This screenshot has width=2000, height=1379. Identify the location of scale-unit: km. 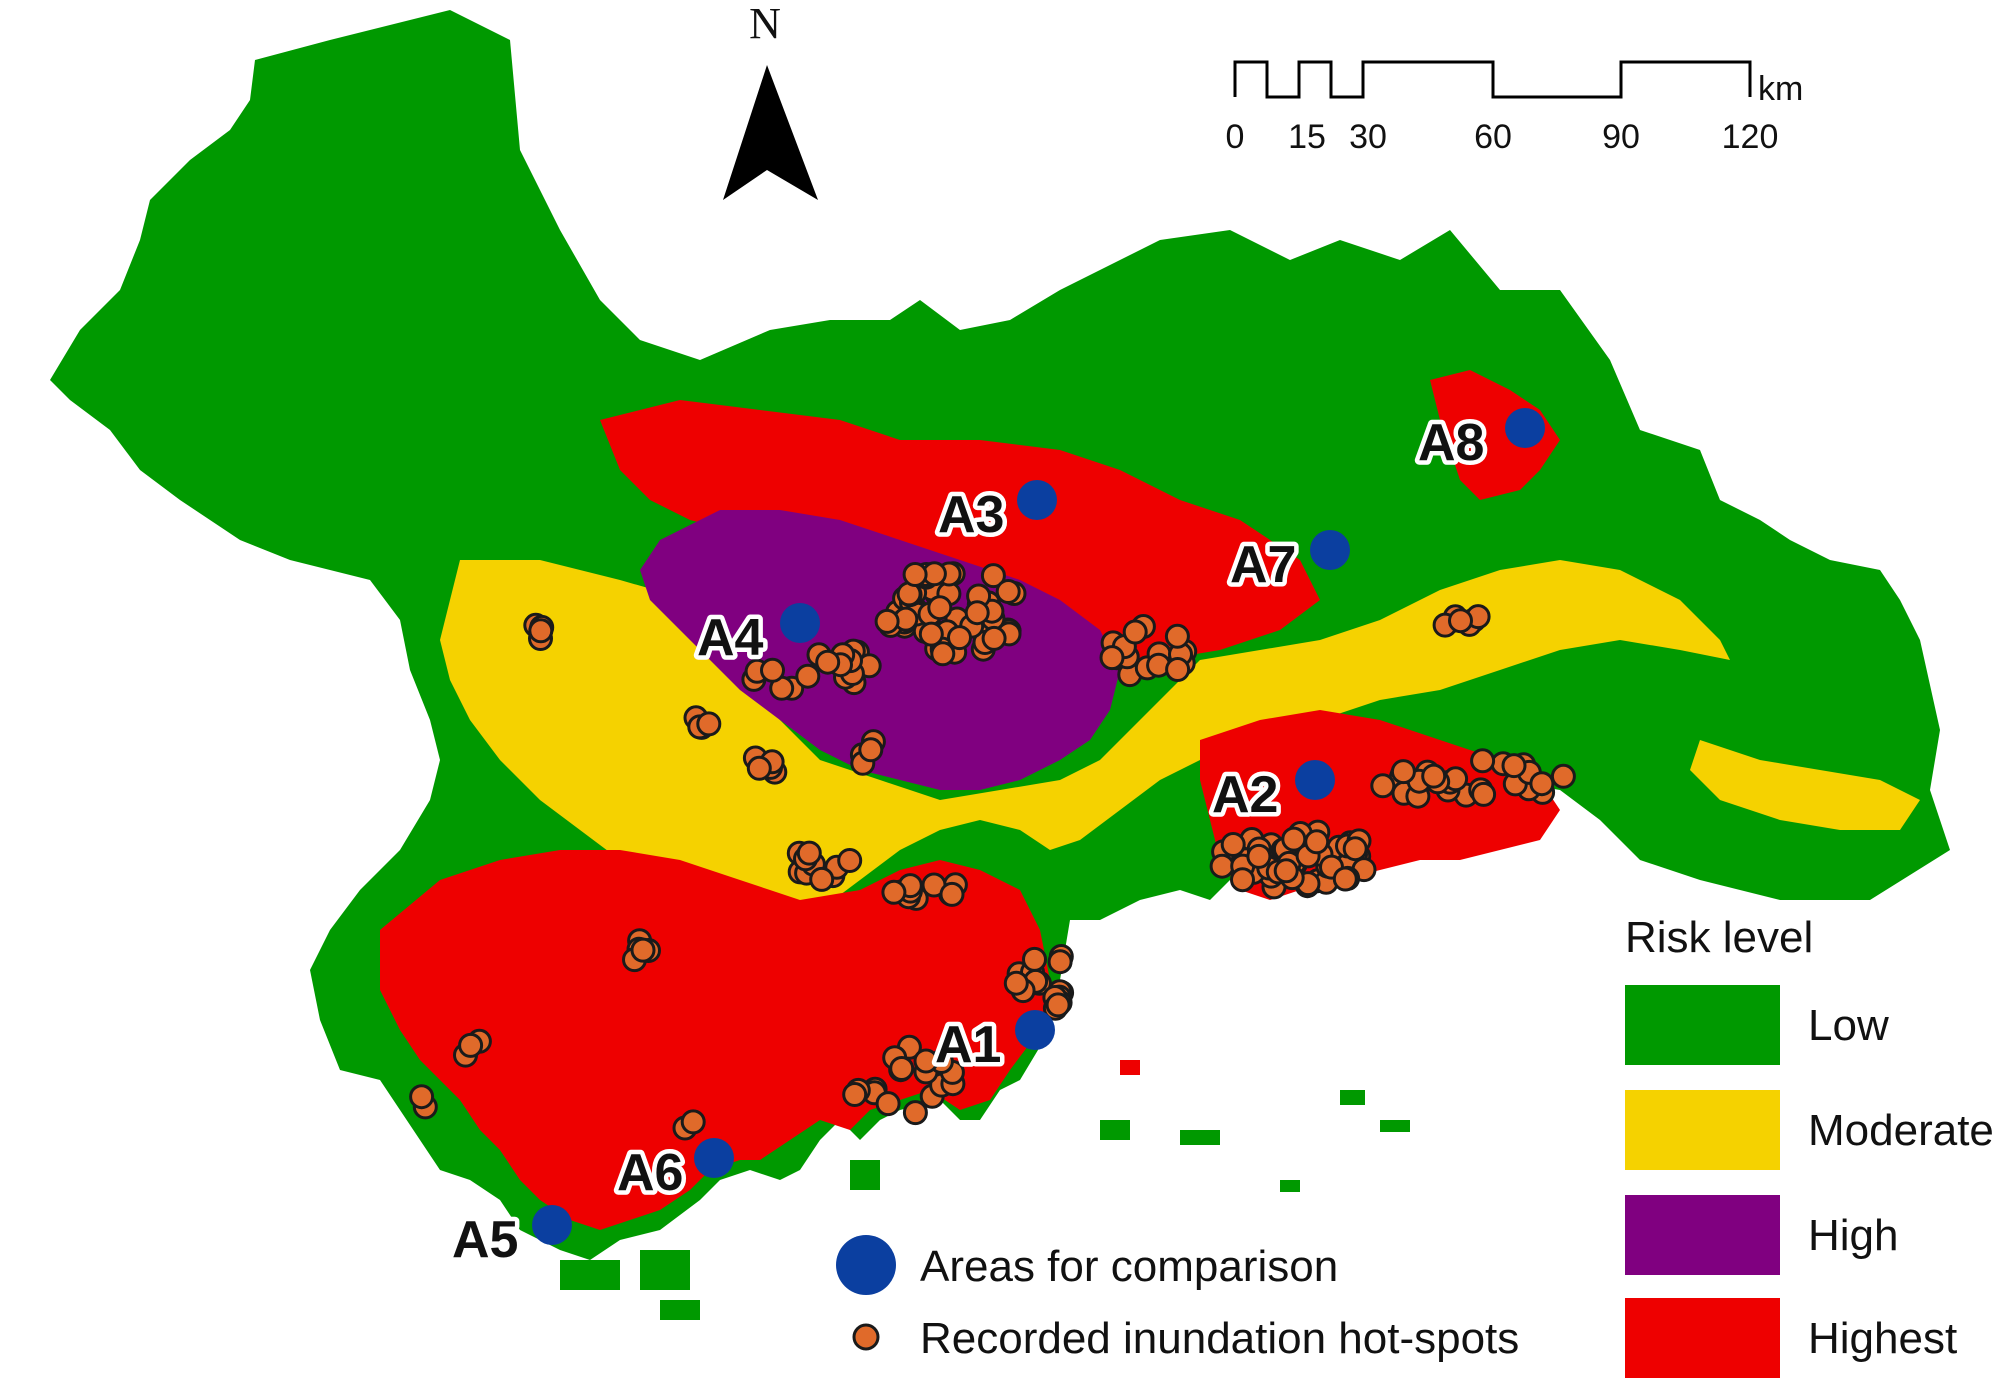
(1780, 89).